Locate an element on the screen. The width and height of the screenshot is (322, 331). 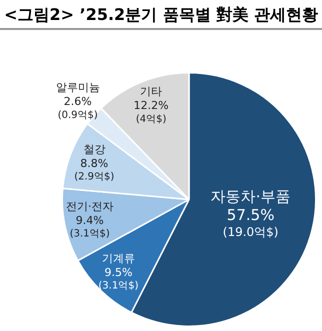
slice-label: 기계류 is located at coordinates (118, 259).